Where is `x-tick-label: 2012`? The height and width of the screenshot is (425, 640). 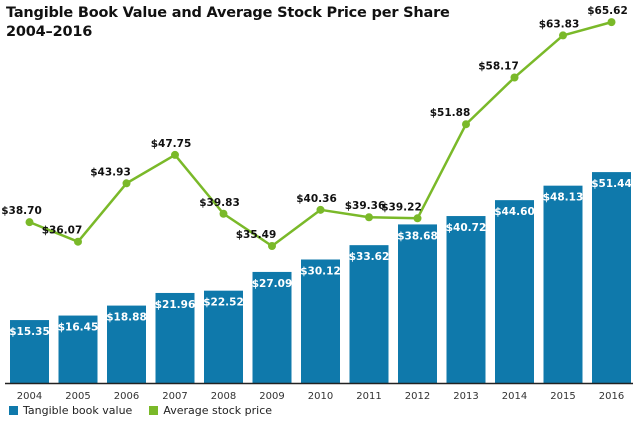 x-tick-label: 2012 is located at coordinates (417, 396).